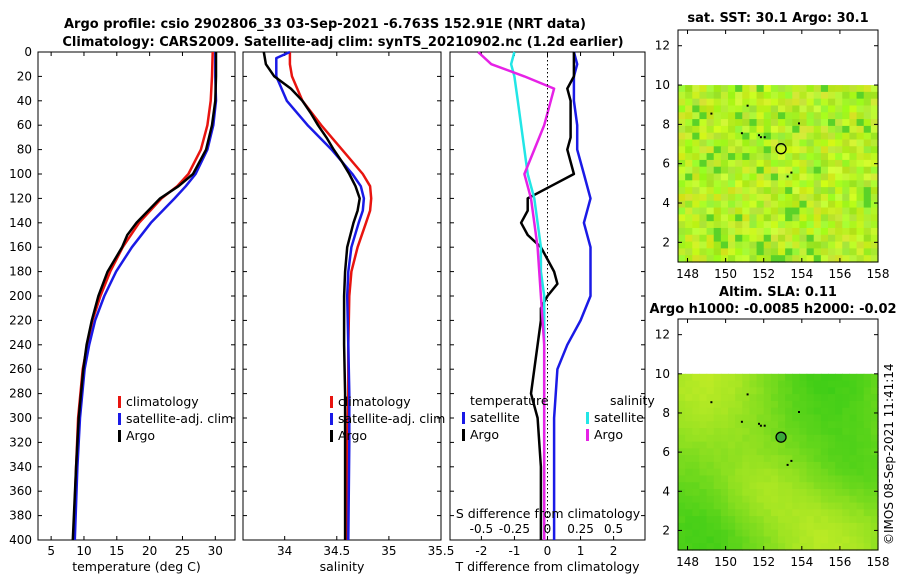 Image resolution: width=900 pixels, height=580 pixels. I want to click on differences-xtick-label: -1, so click(514, 551).